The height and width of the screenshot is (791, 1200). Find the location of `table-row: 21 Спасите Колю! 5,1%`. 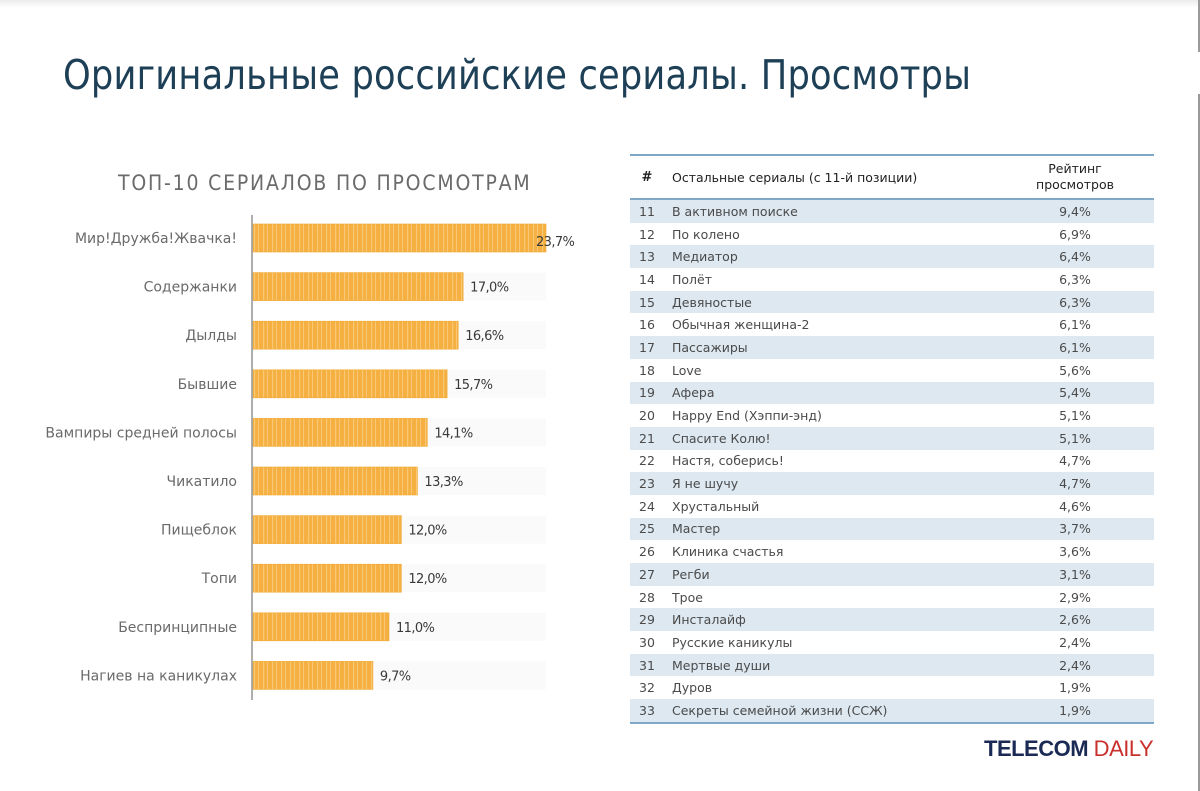

table-row: 21 Спасите Колю! 5,1% is located at coordinates (892, 438).